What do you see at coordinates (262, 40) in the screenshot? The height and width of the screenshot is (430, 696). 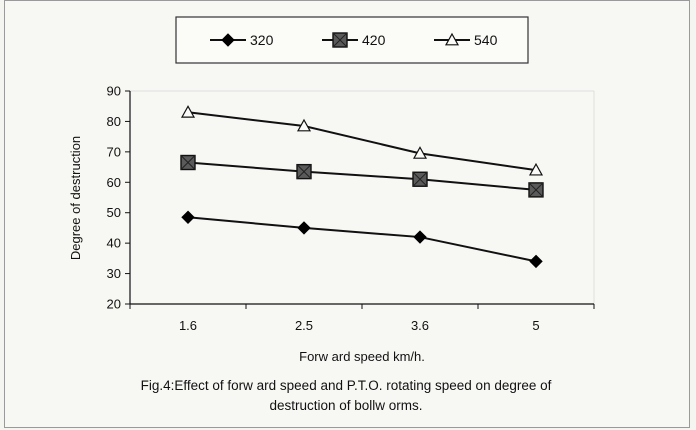 I see `legend-label: 320` at bounding box center [262, 40].